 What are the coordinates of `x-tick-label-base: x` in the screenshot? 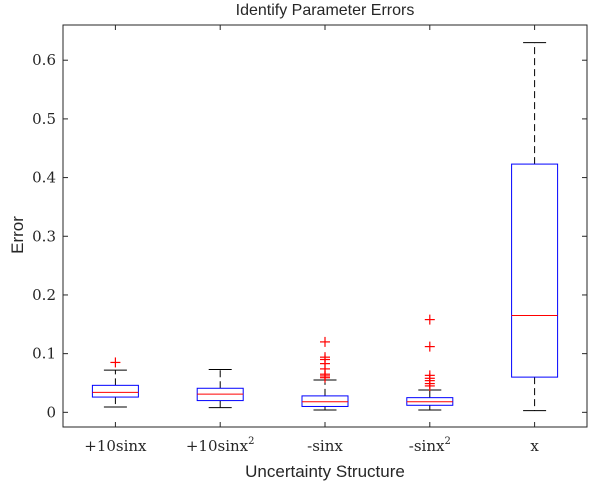 It's located at (534, 446).